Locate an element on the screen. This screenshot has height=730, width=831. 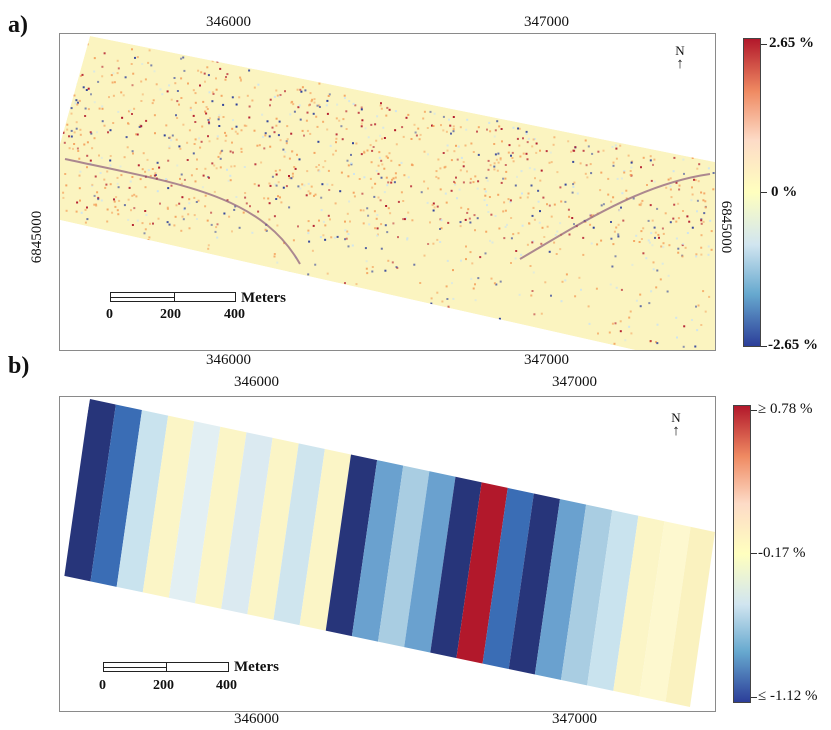
panel-a-label: a) is located at coordinates (18, 25).